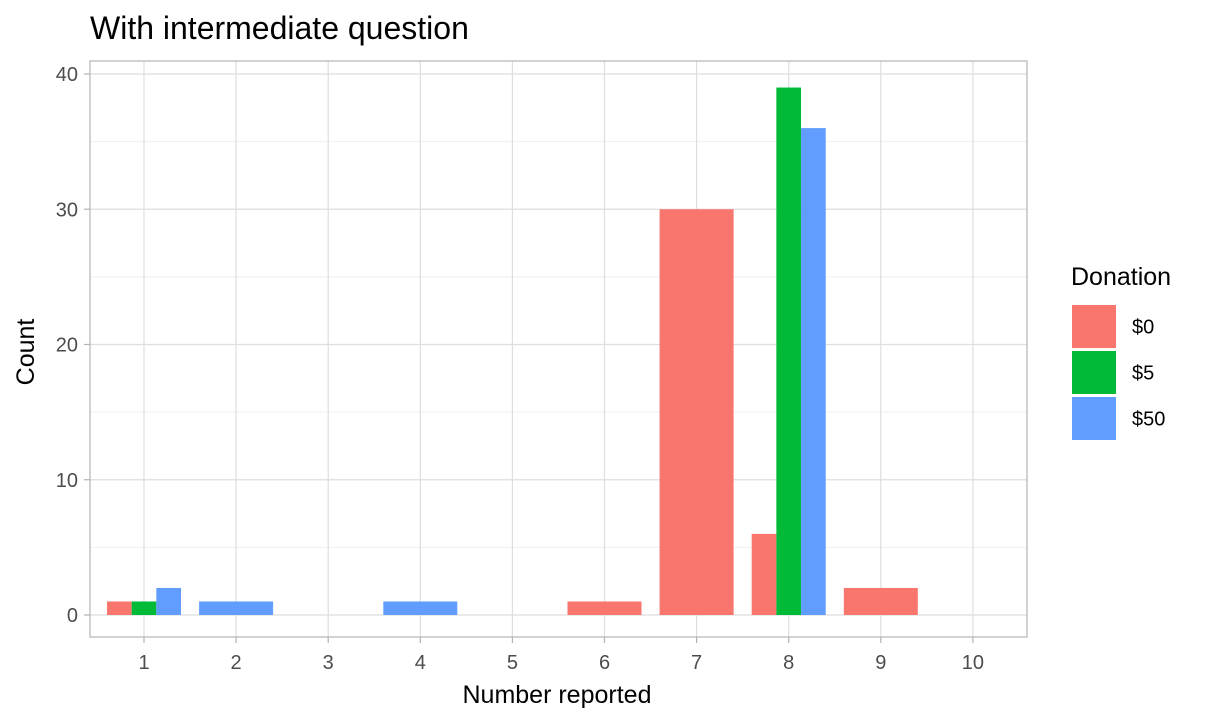 This screenshot has height=724, width=1218. What do you see at coordinates (279, 28) in the screenshot?
I see `chart-title: With intermediate question` at bounding box center [279, 28].